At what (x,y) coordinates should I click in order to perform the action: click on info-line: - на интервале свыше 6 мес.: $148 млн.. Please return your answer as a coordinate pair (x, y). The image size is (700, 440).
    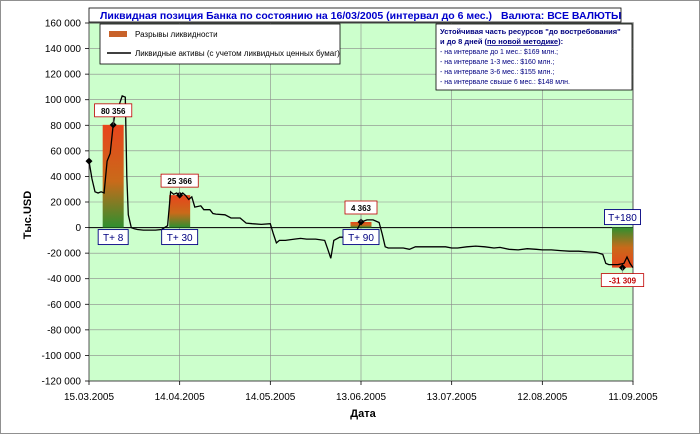
    Looking at the image, I should click on (505, 82).